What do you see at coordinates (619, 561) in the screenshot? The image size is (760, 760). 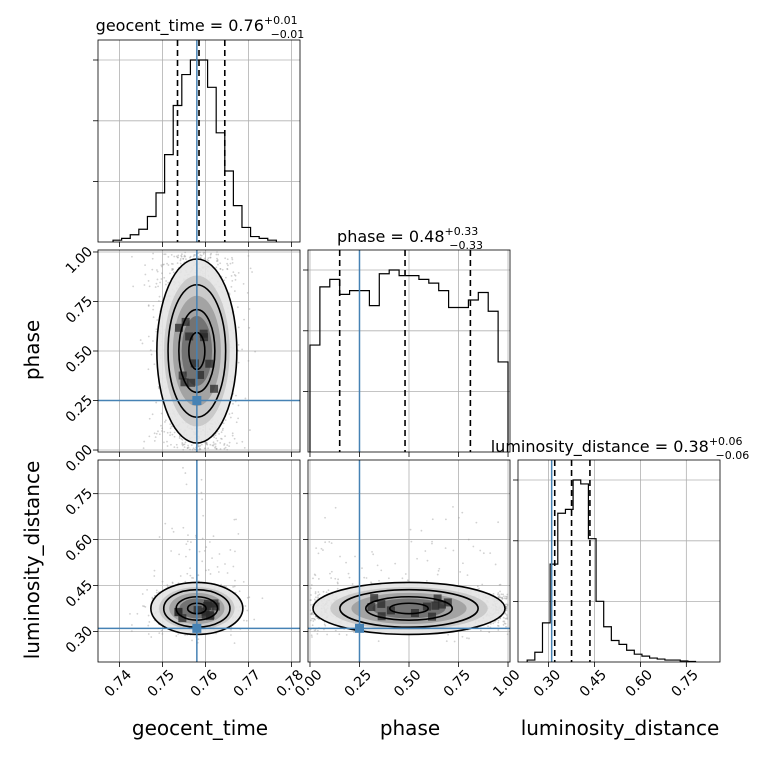 I see `panel-content` at bounding box center [619, 561].